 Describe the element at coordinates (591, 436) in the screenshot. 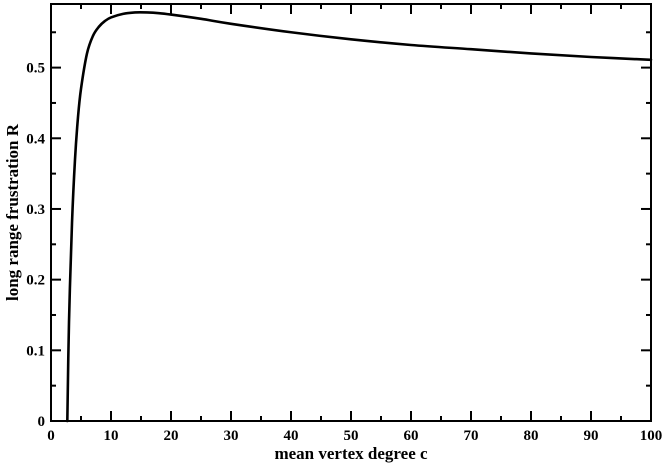

I see `x-tick-label: 90` at that location.